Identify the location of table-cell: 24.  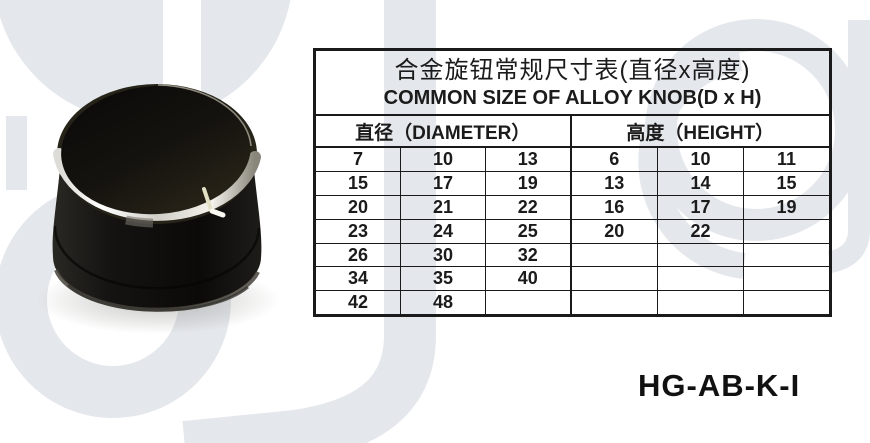
(443, 231).